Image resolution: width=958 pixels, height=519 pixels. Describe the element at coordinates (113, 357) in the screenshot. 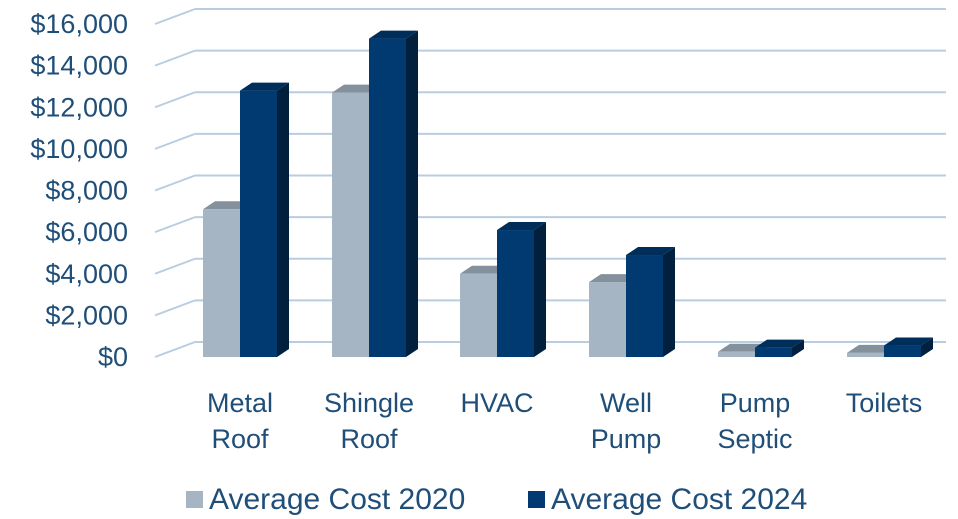

I see `y-tick-label: $0` at that location.